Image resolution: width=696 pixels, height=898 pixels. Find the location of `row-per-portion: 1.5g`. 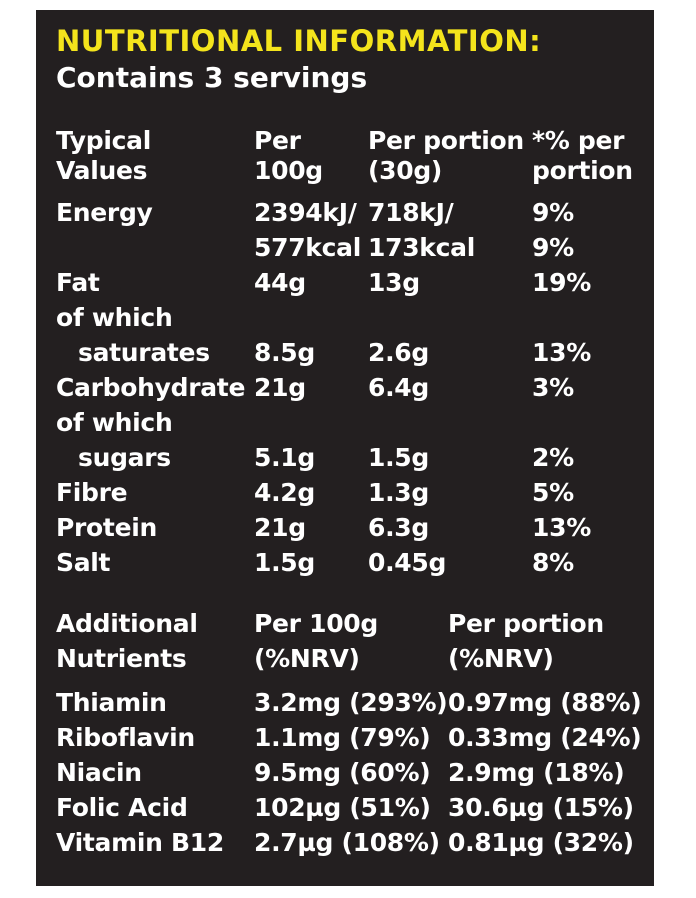

row-per-portion: 1.5g is located at coordinates (398, 457).